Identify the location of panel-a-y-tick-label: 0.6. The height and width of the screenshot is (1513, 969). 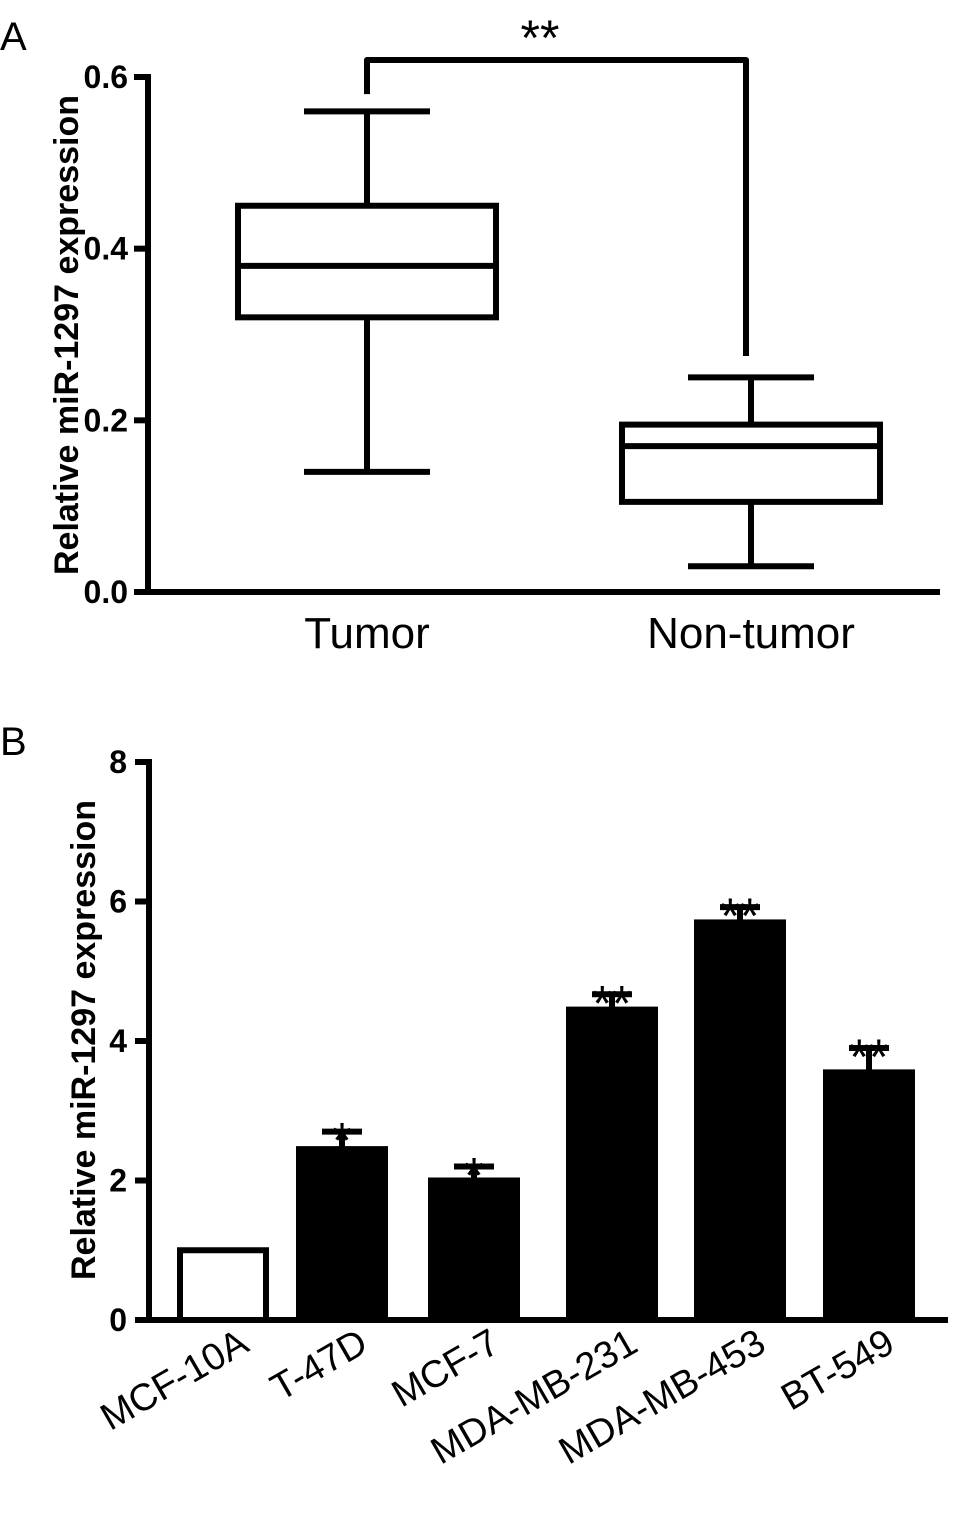
(106, 77).